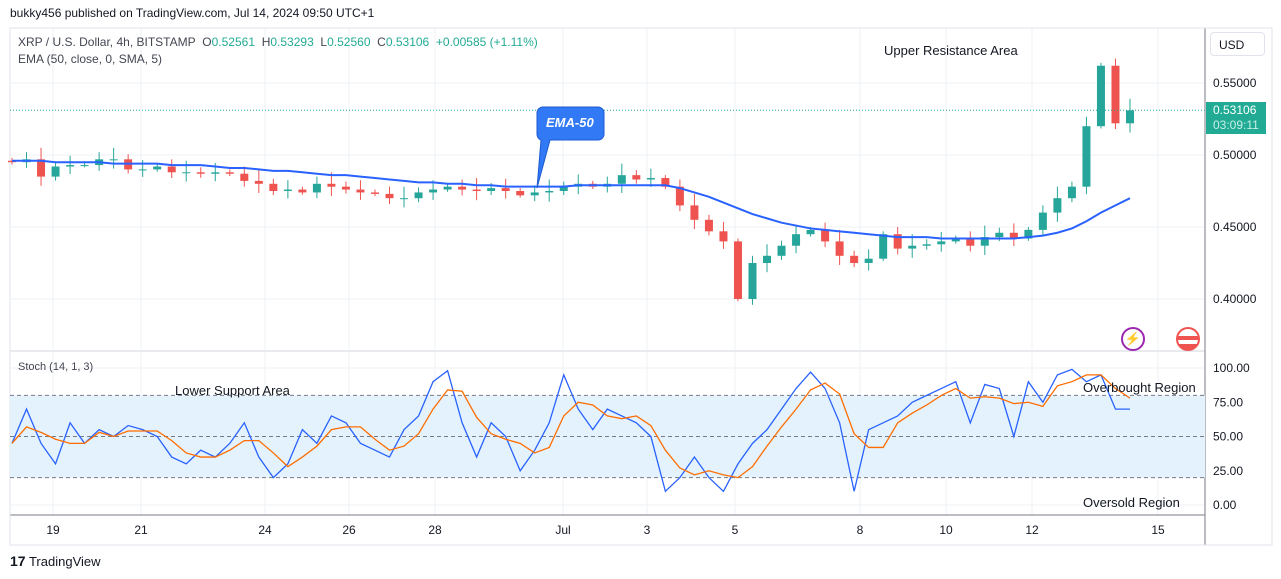  What do you see at coordinates (1131, 502) in the screenshot?
I see `oversold-label: Oversold Region` at bounding box center [1131, 502].